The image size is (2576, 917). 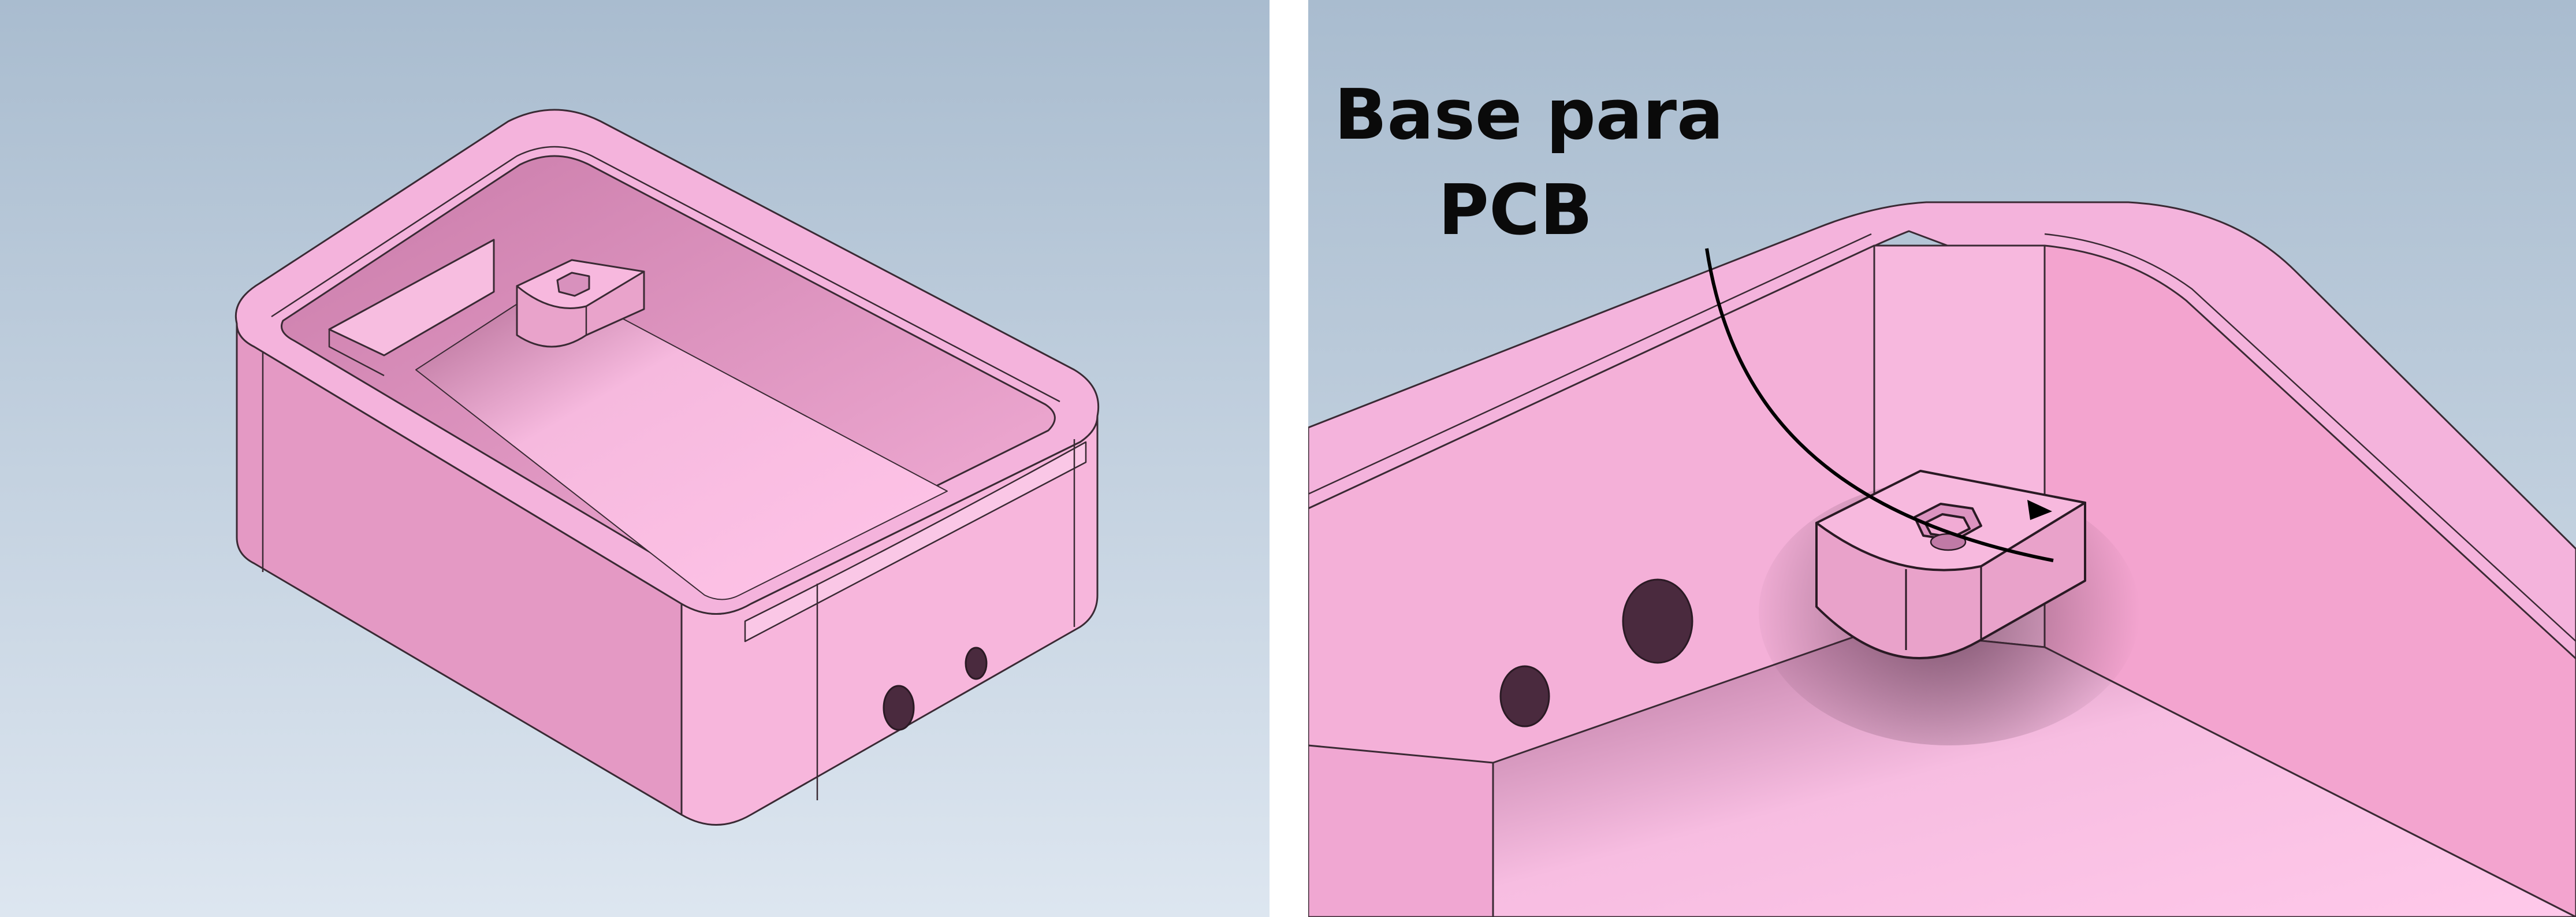 What do you see at coordinates (977, 663) in the screenshot?
I see `front-hole-small` at bounding box center [977, 663].